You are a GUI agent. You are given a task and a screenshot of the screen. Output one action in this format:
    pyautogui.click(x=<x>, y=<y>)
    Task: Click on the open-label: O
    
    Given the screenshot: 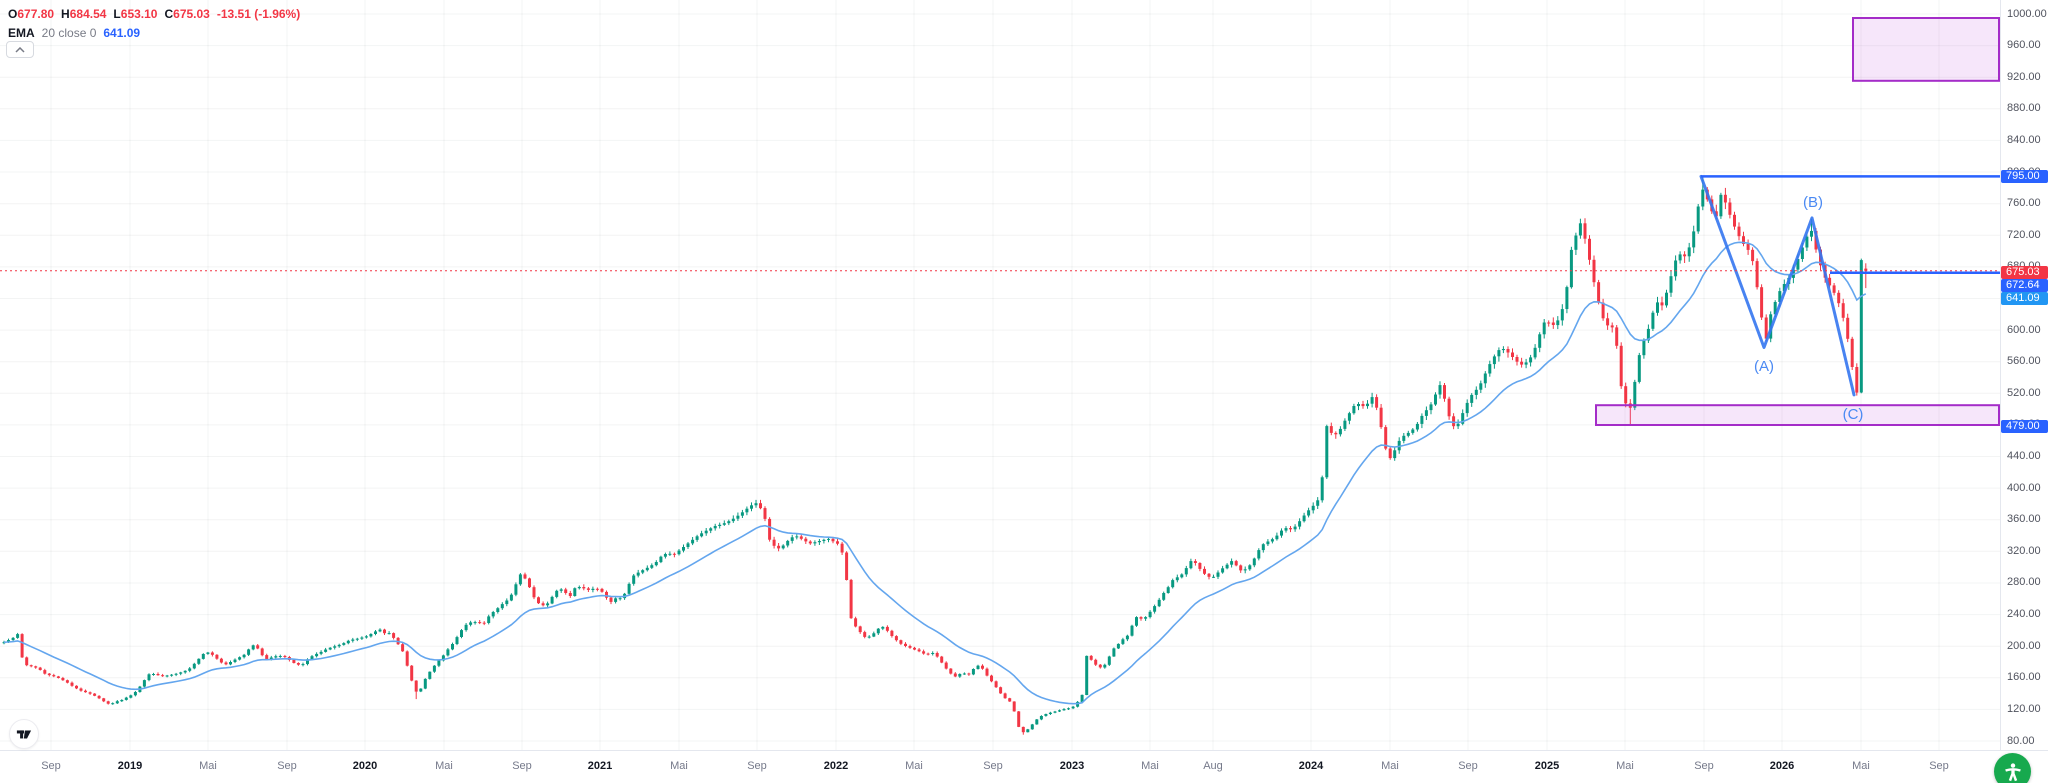 What is the action you would take?
    pyautogui.click(x=13, y=13)
    